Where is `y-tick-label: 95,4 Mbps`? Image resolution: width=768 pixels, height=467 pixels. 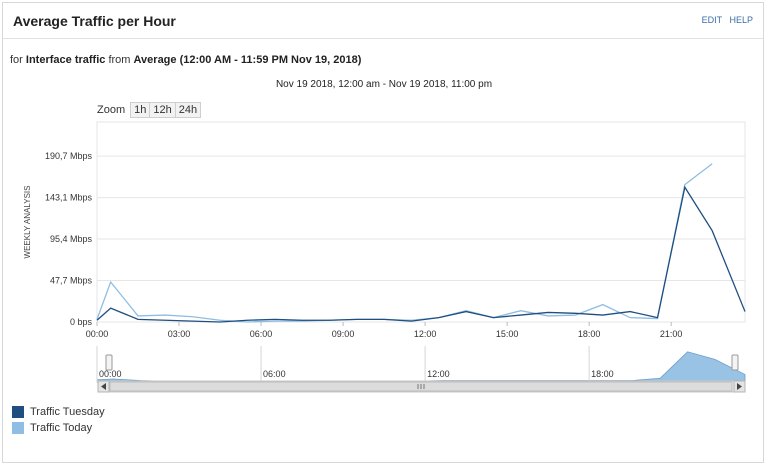 y-tick-label: 95,4 Mbps is located at coordinates (71, 239).